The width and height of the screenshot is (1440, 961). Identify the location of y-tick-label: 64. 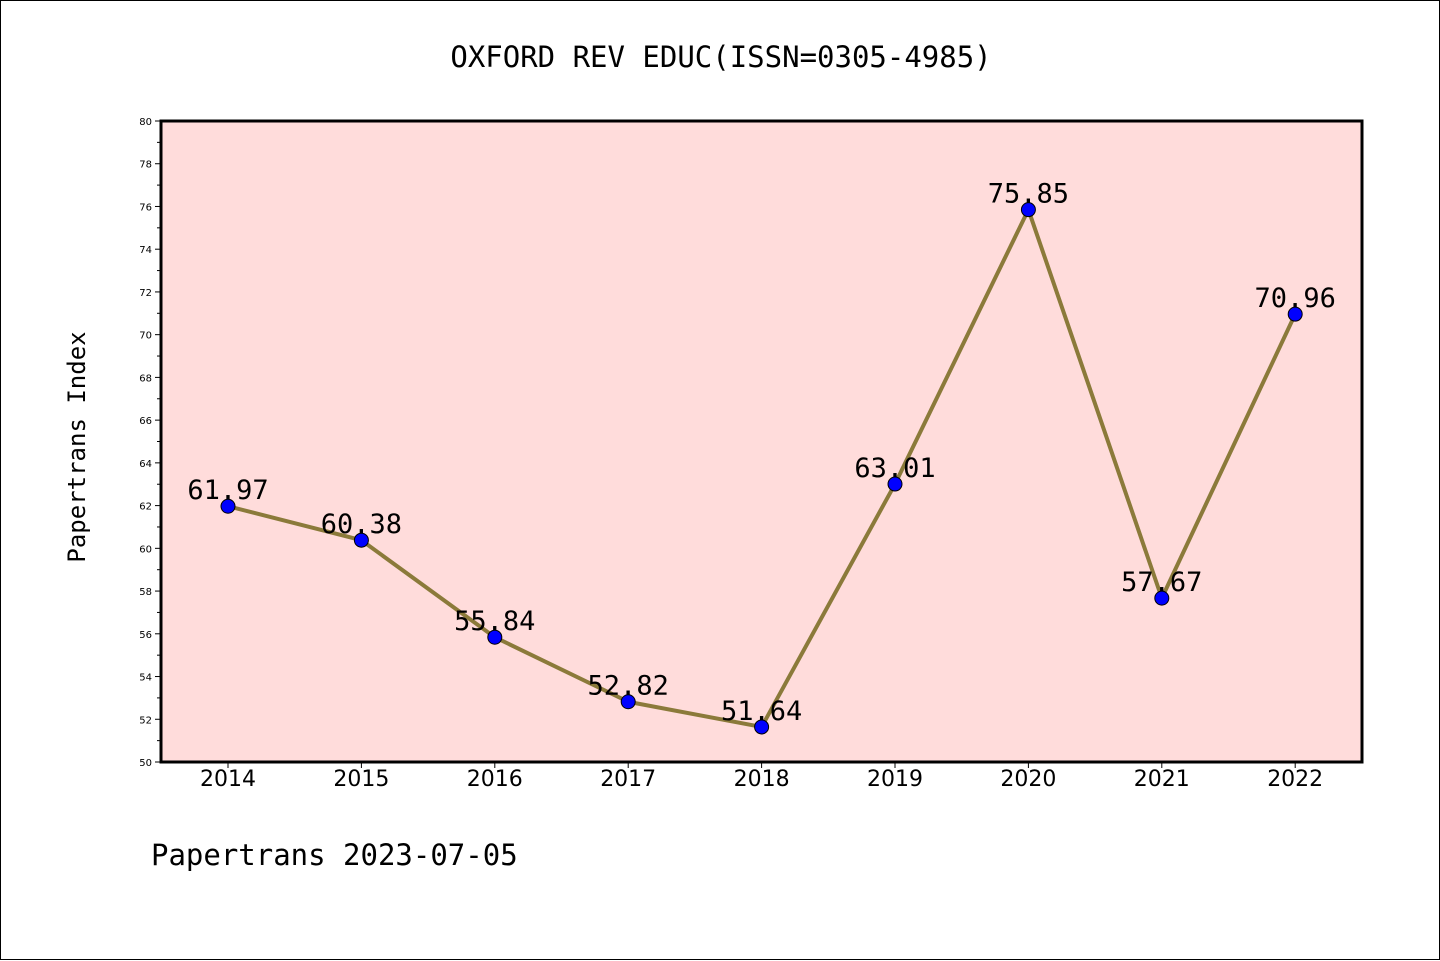
(145, 464).